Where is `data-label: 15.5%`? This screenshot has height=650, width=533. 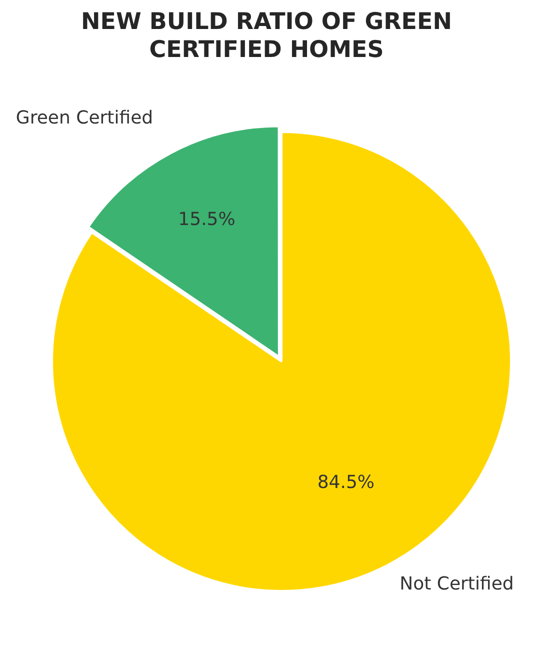 data-label: 15.5% is located at coordinates (207, 219).